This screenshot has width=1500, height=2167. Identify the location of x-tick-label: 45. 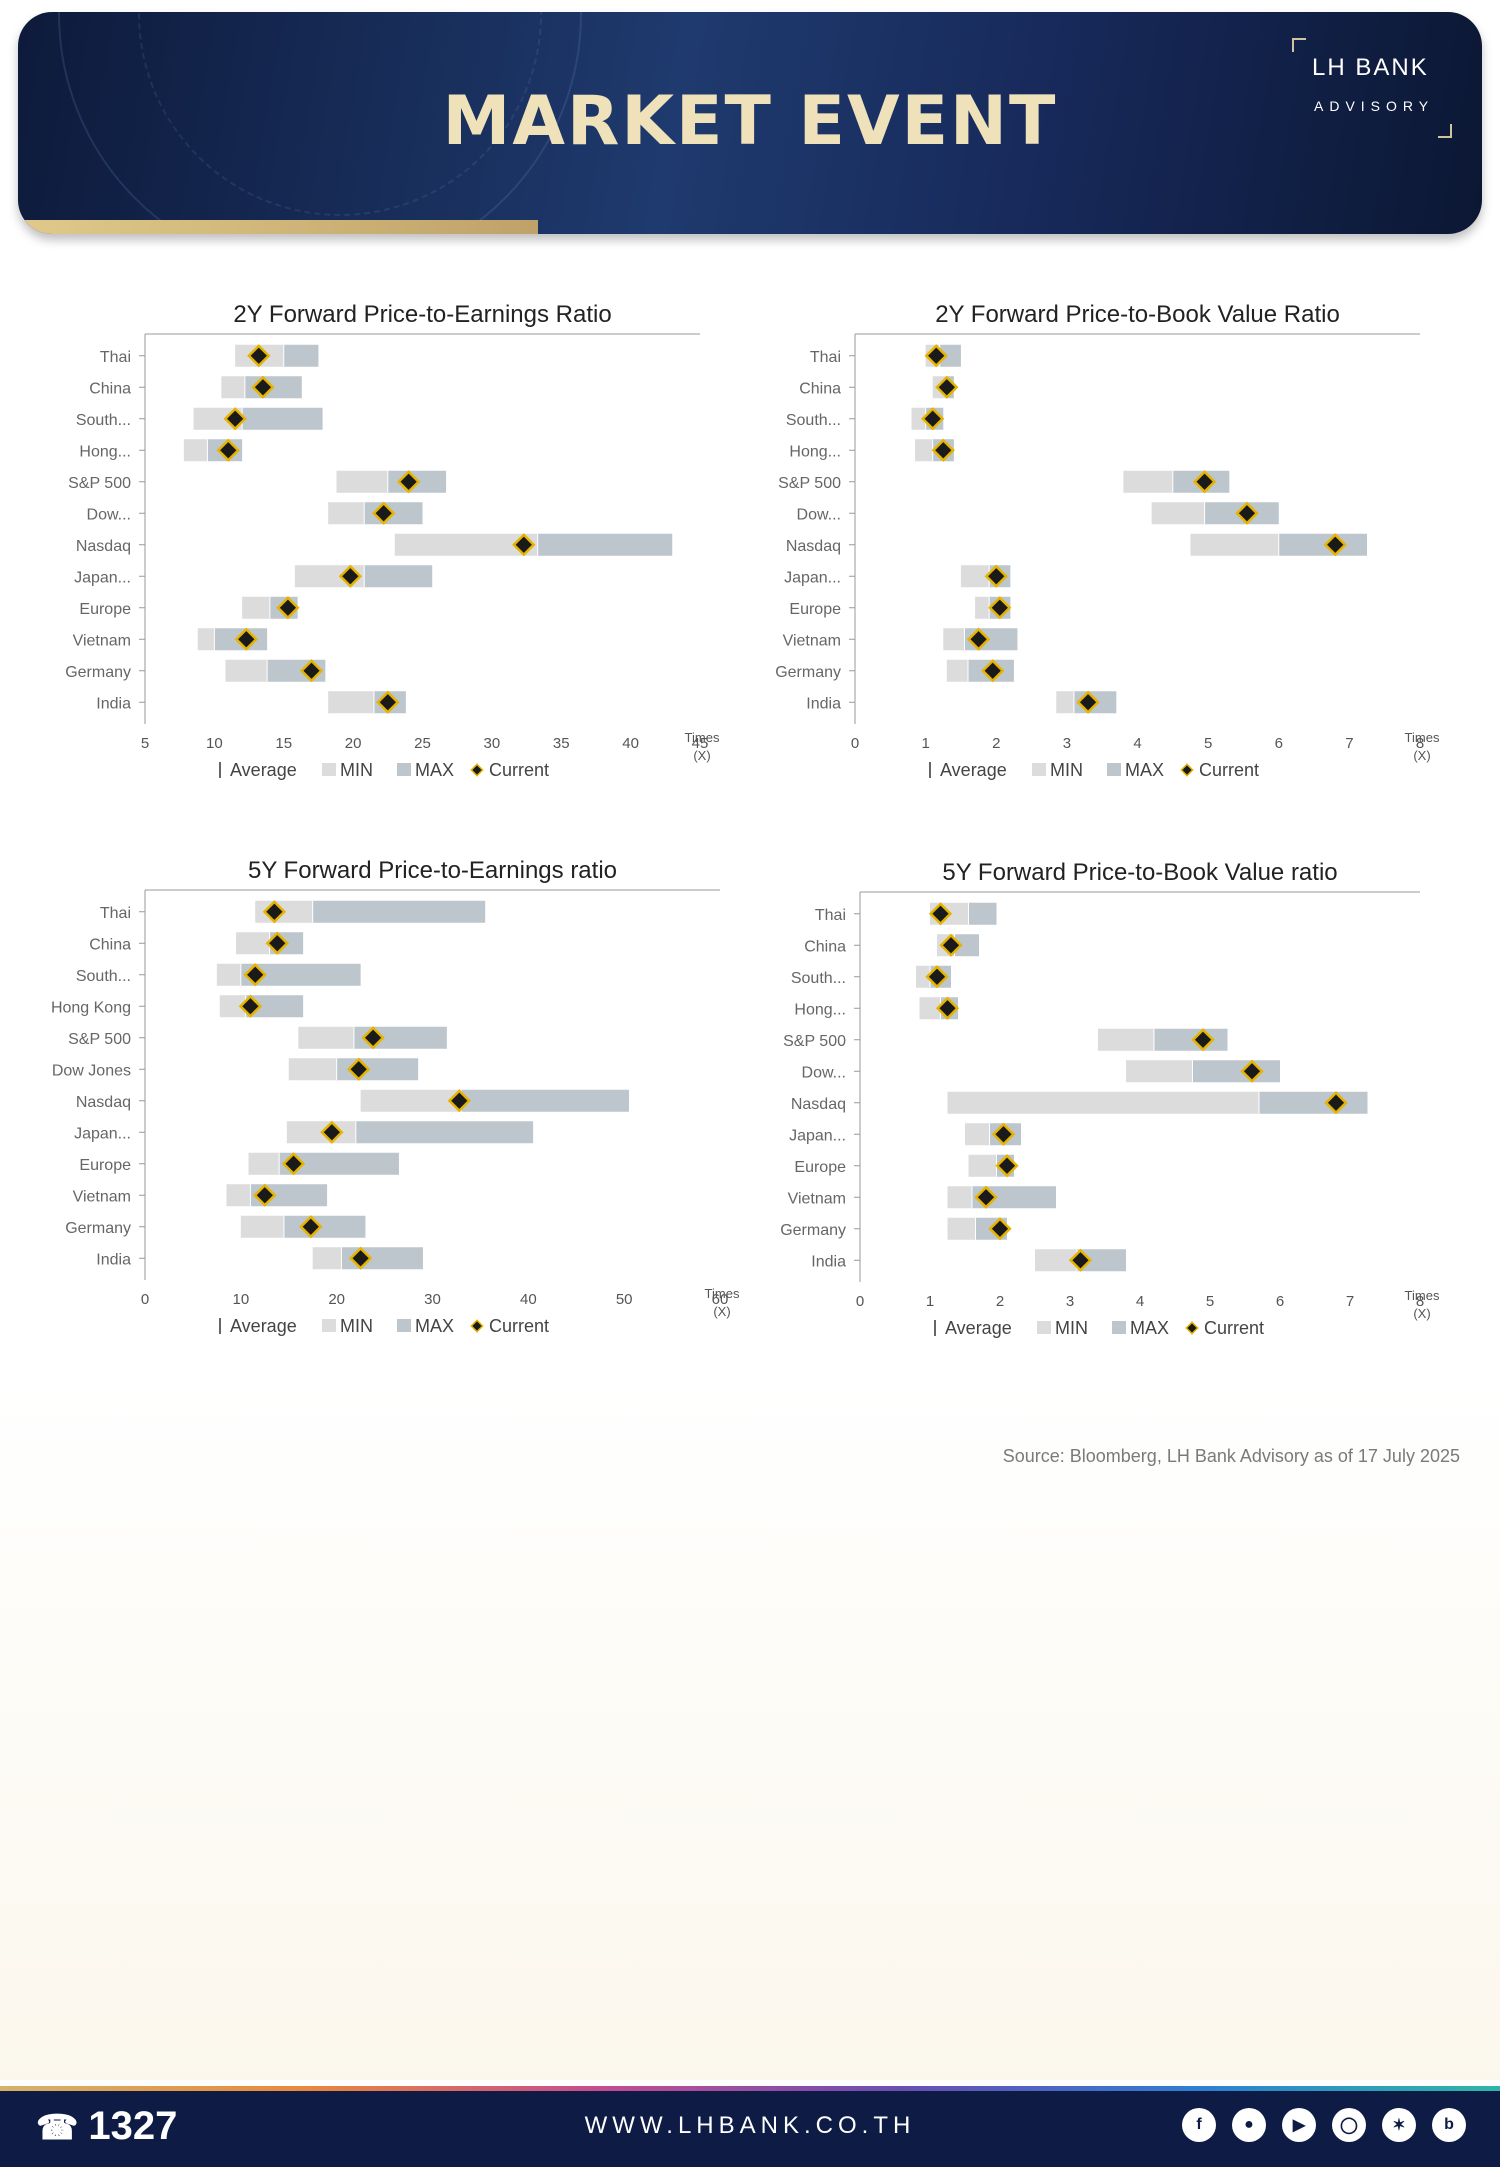
(700, 743).